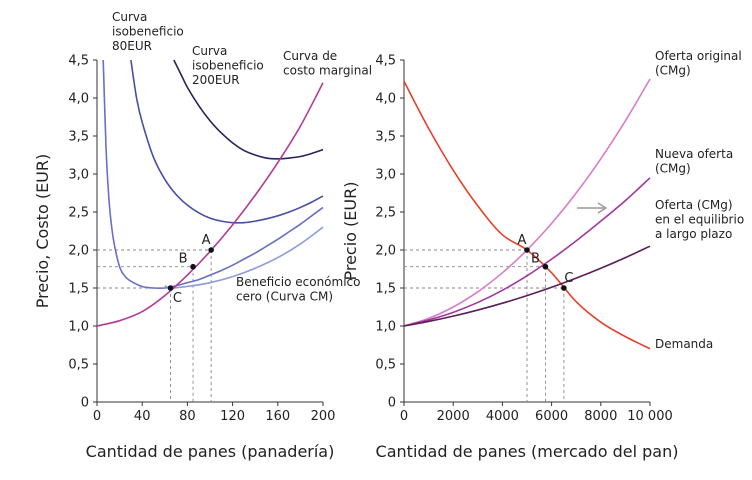 This screenshot has height=480, width=752. I want to click on annotation-lr: Oferta (CMg), so click(694, 205).